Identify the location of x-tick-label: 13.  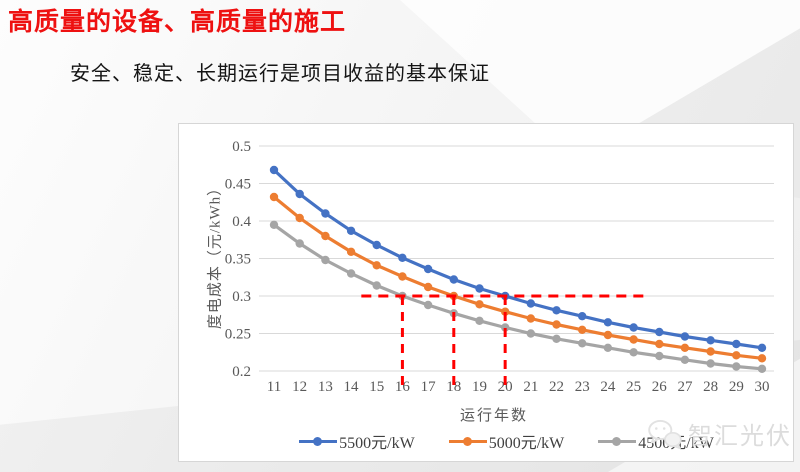
(325, 387).